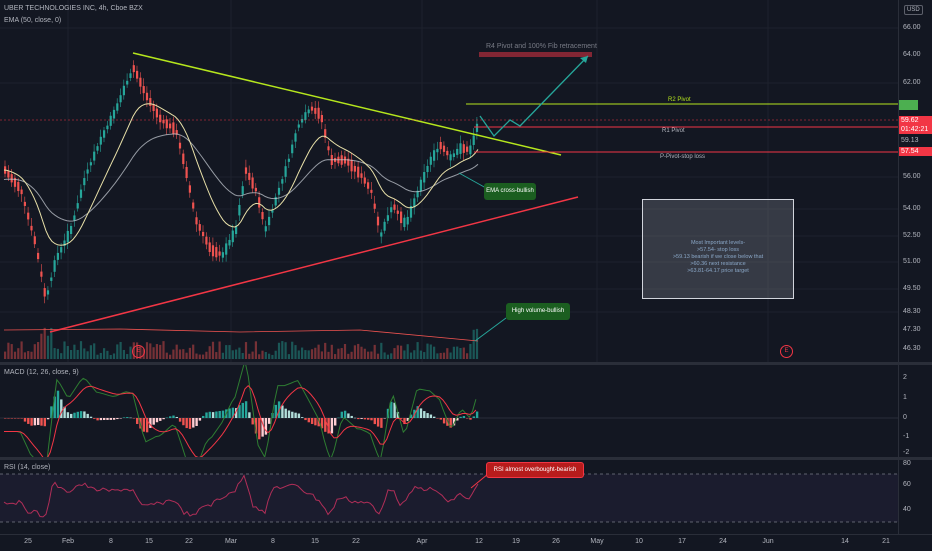 The width and height of the screenshot is (932, 551). Describe the element at coordinates (33, 20) in the screenshot. I see `ema-indicator-title: EMA (50, close, 0)` at that location.